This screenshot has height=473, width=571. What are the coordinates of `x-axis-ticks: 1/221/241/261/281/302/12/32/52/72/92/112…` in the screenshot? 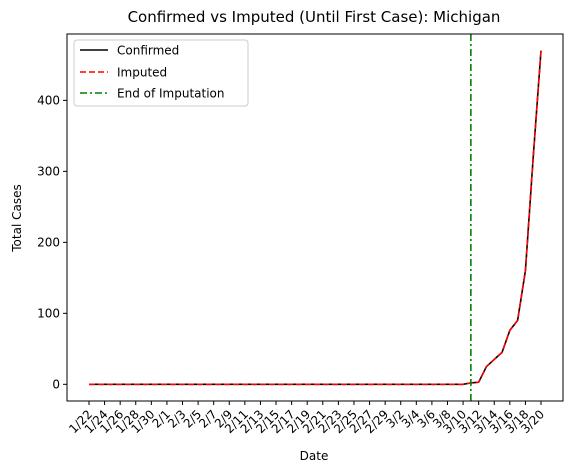 It's located at (306, 418).